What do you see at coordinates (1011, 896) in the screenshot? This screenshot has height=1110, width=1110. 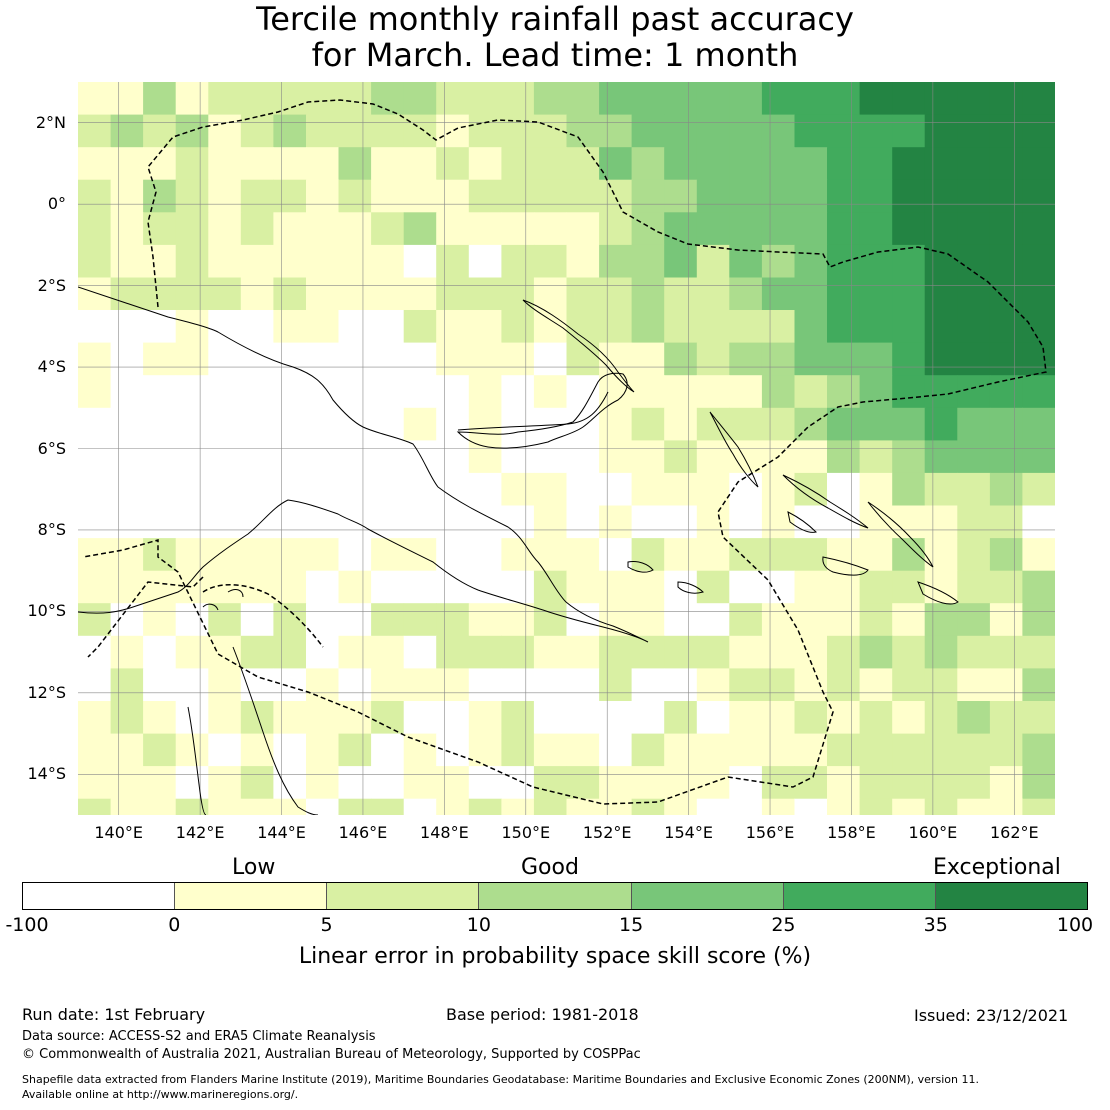 I see `colorbar-segment` at bounding box center [1011, 896].